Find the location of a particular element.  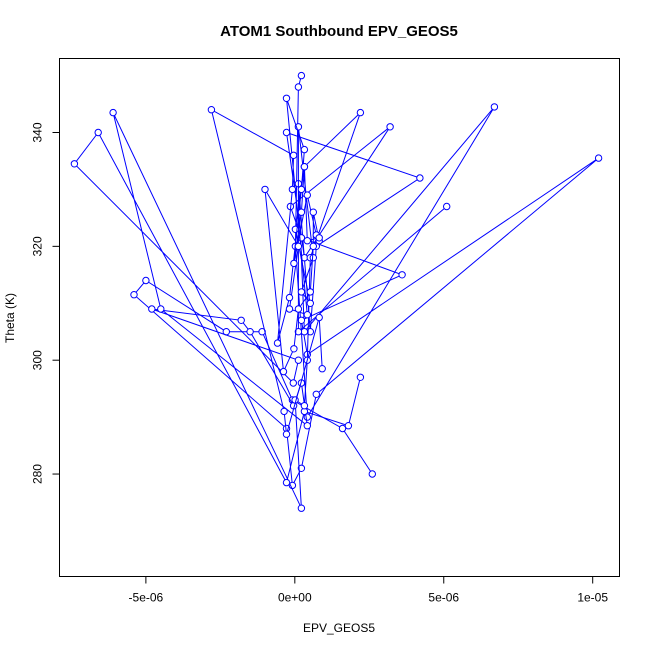

x-tick-label: -5e-06 is located at coordinates (146, 598).